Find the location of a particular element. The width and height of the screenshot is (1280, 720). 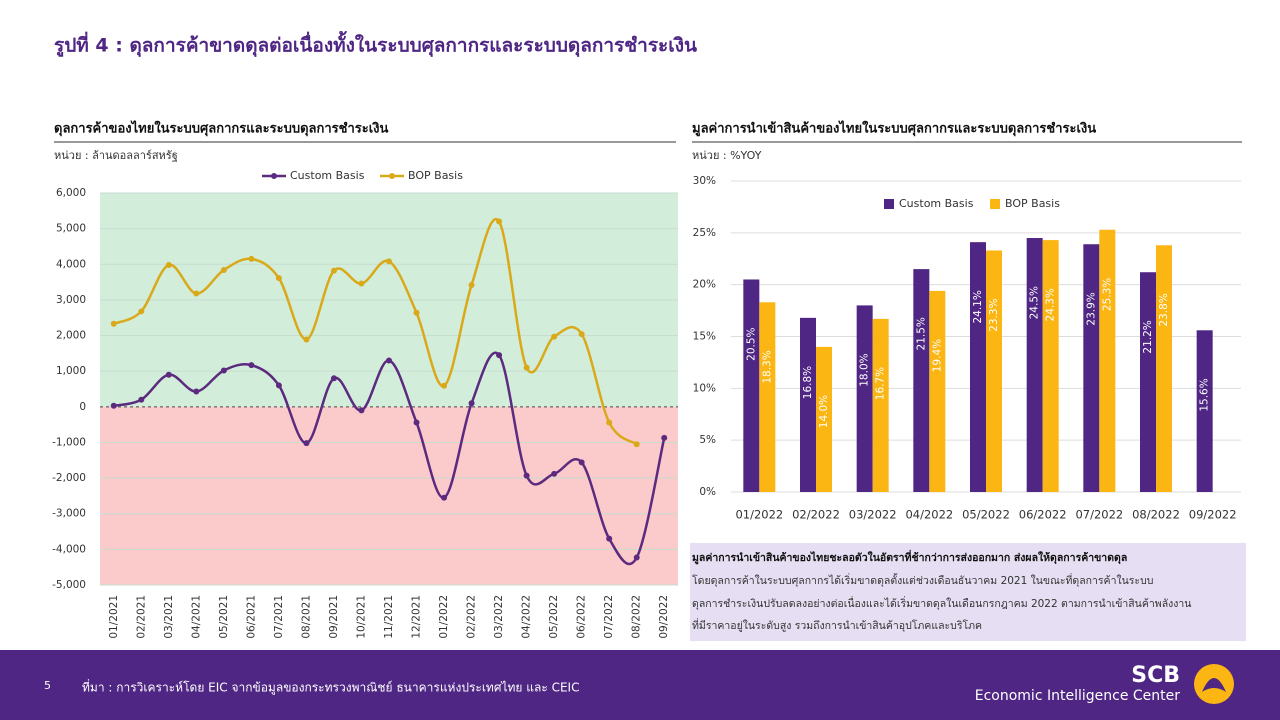

x-tick-label: 07/2022 is located at coordinates (1099, 515).